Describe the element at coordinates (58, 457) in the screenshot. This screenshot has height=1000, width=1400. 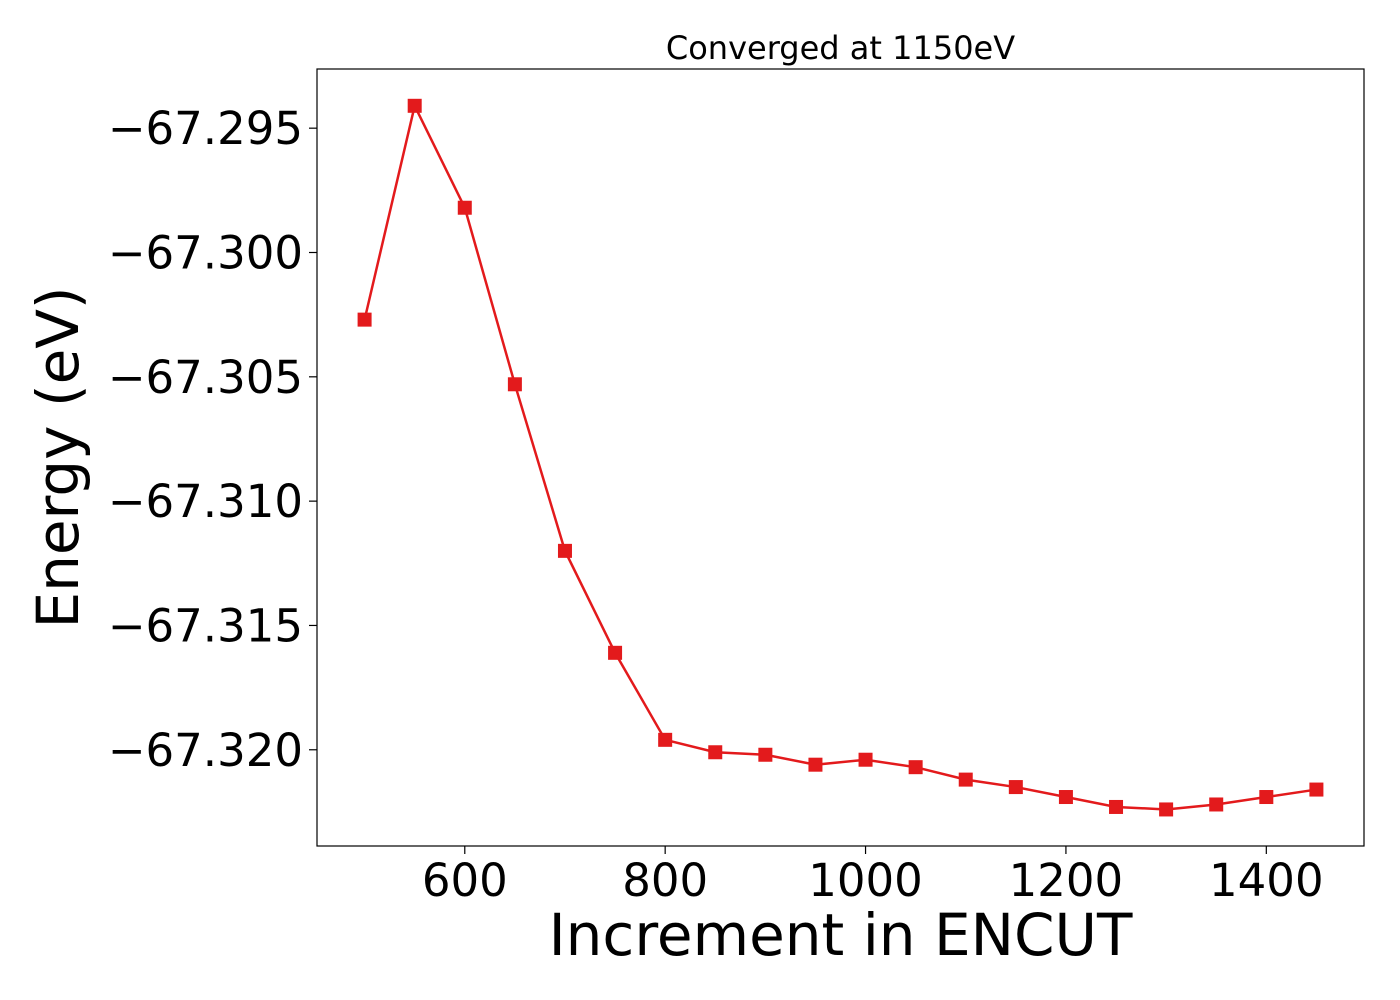
I see `y-axis-label: Energy (eV)` at that location.